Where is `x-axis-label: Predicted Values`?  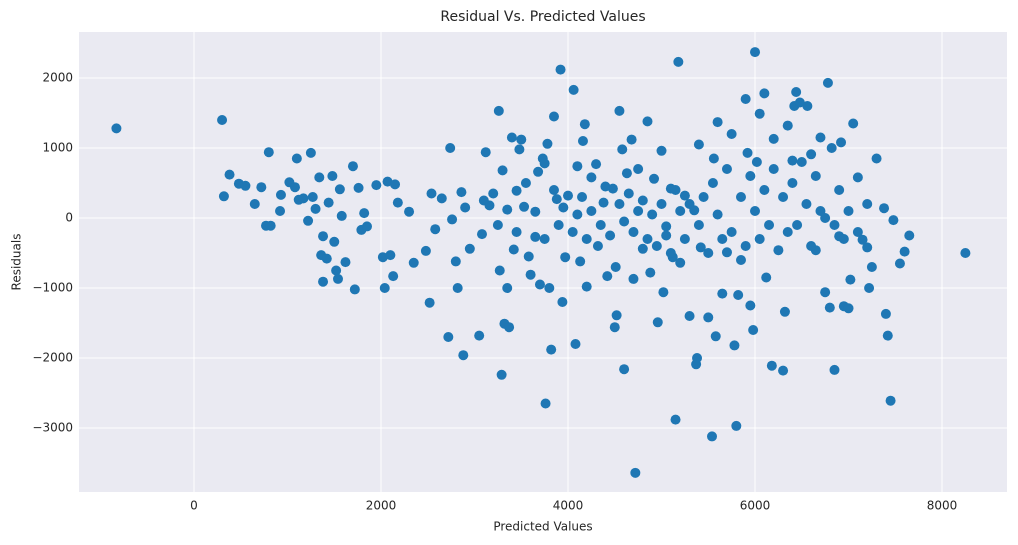
x-axis-label: Predicted Values is located at coordinates (542, 527).